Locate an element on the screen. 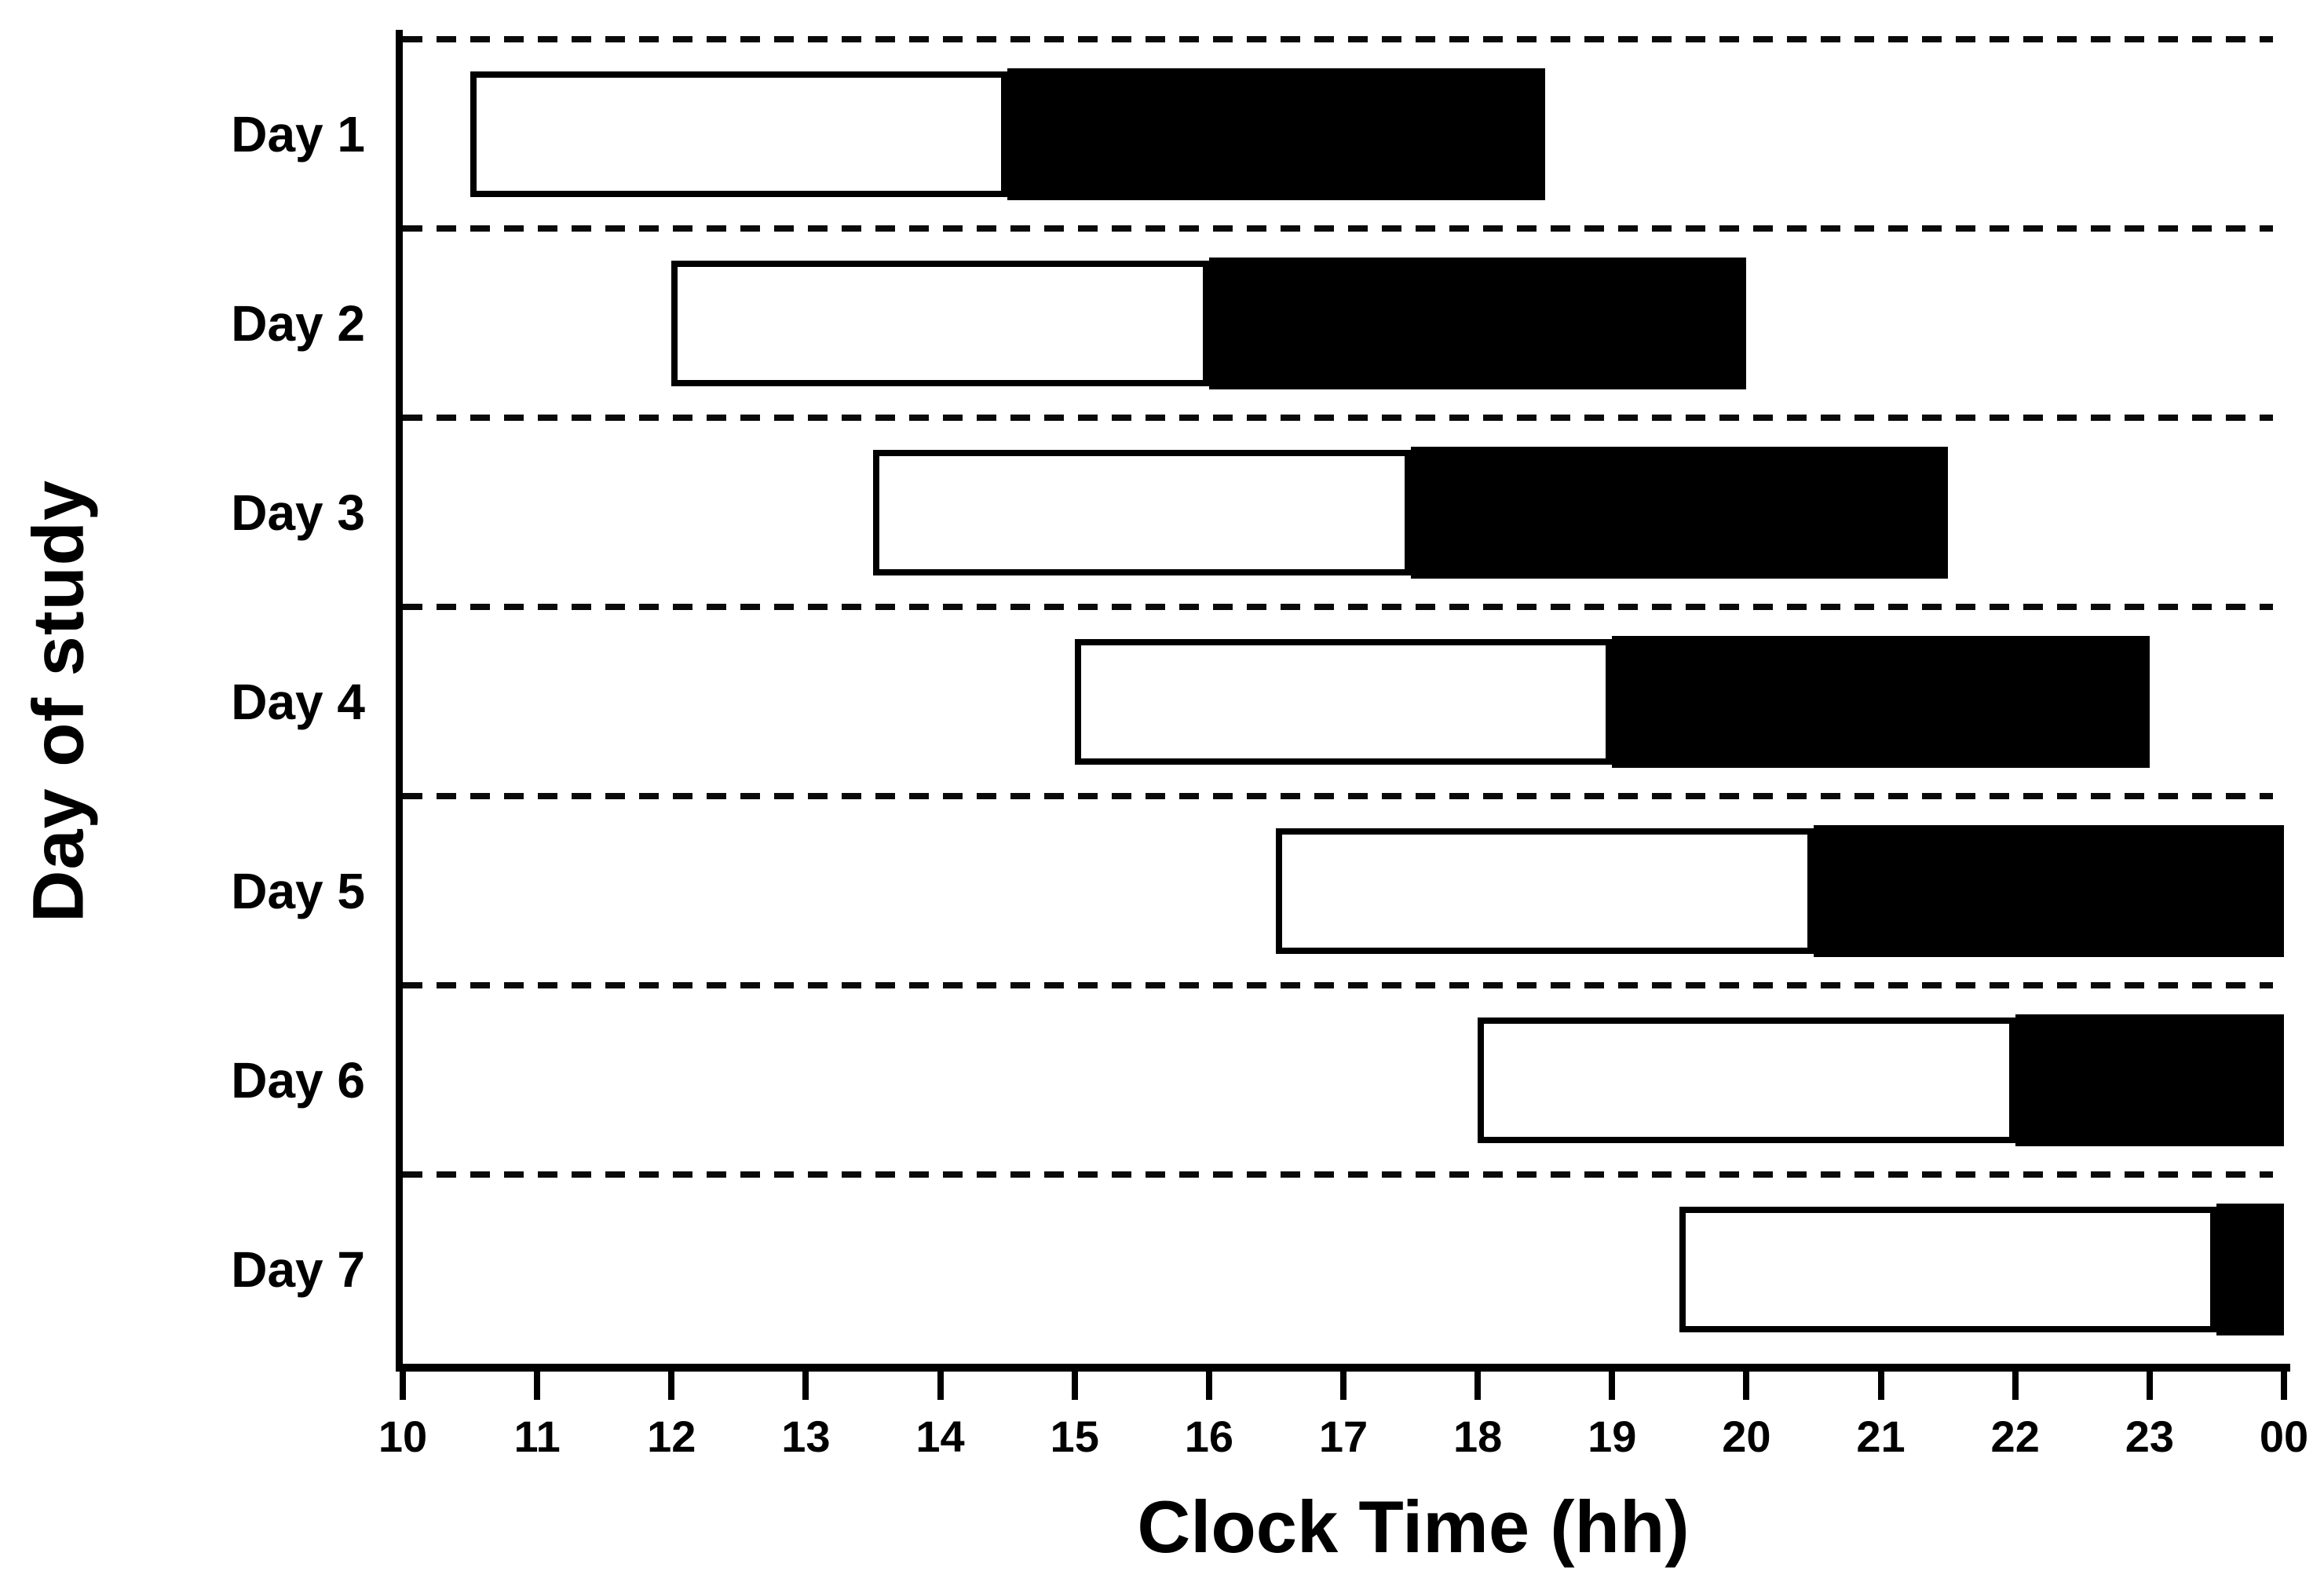 This screenshot has width=2324, height=1582. x-axis-title: Clock Time (hh) is located at coordinates (1413, 1526).